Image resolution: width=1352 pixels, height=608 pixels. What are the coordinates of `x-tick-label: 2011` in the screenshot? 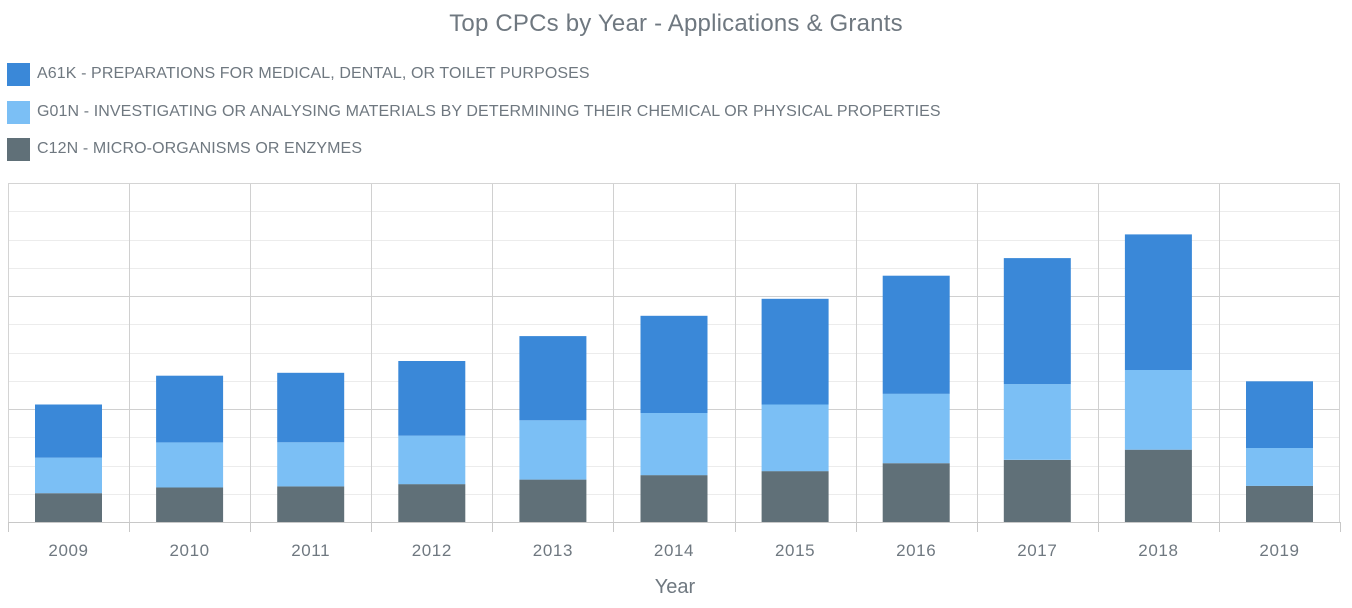 It's located at (310, 550).